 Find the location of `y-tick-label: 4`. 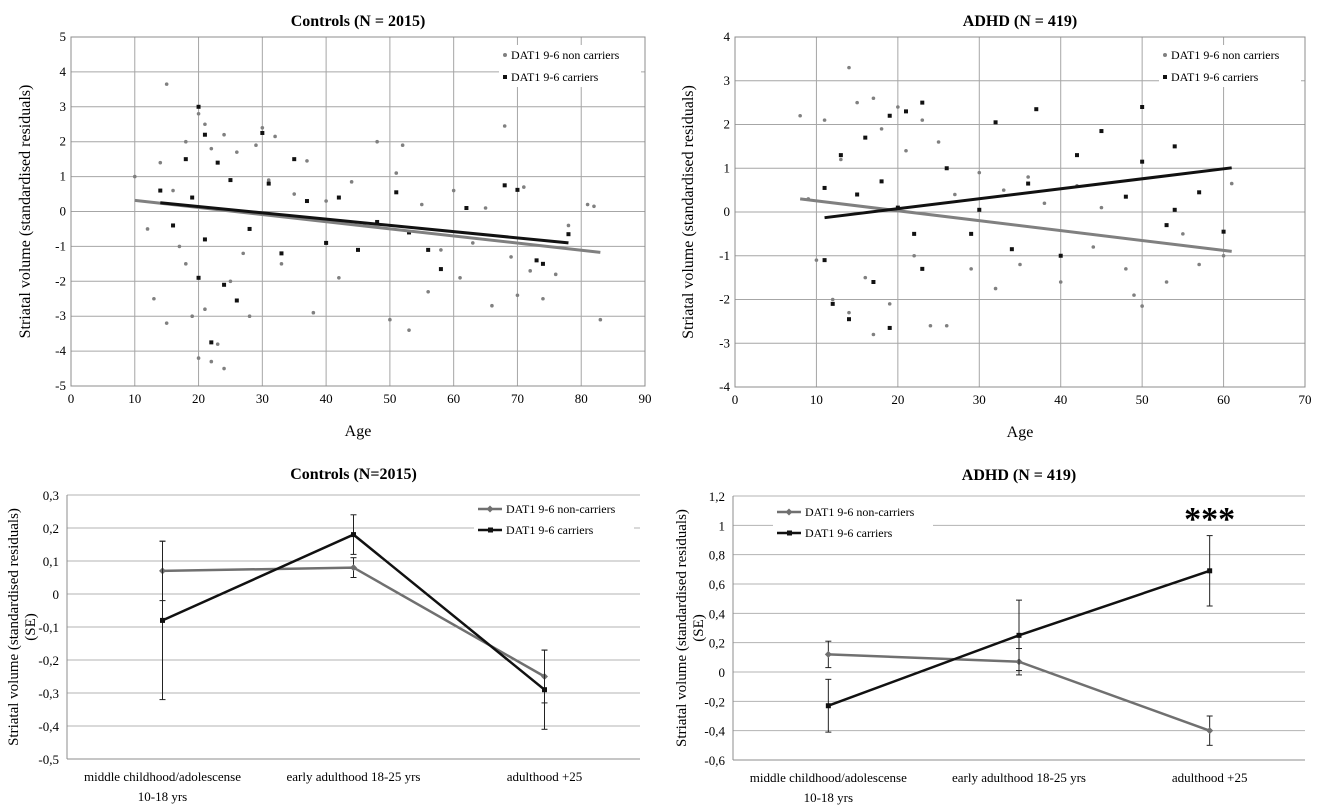

y-tick-label: 4 is located at coordinates (63, 71).